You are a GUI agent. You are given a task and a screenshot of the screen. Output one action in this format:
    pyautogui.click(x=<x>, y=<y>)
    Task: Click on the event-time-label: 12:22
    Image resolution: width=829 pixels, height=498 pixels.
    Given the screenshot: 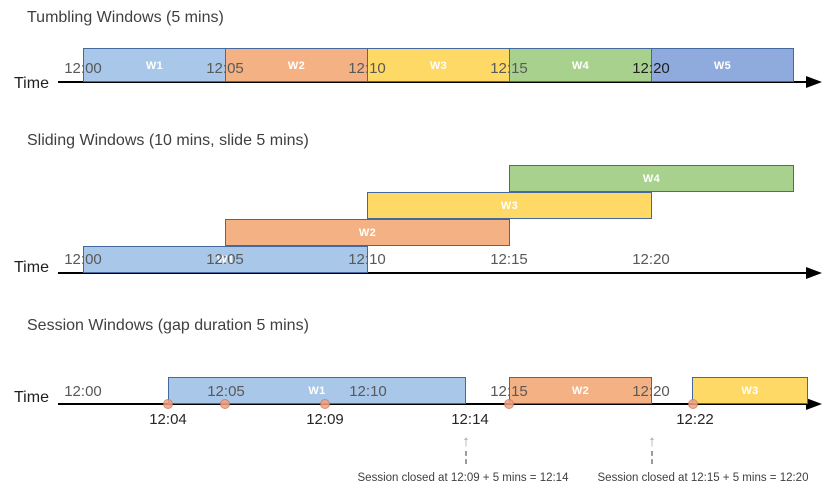 What is the action you would take?
    pyautogui.click(x=695, y=419)
    